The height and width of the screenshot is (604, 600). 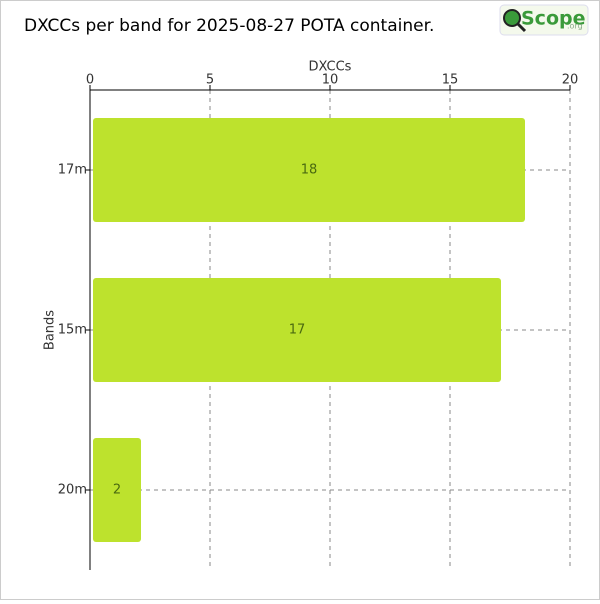 What do you see at coordinates (330, 67) in the screenshot?
I see `x-axis-label: DXCCs` at bounding box center [330, 67].